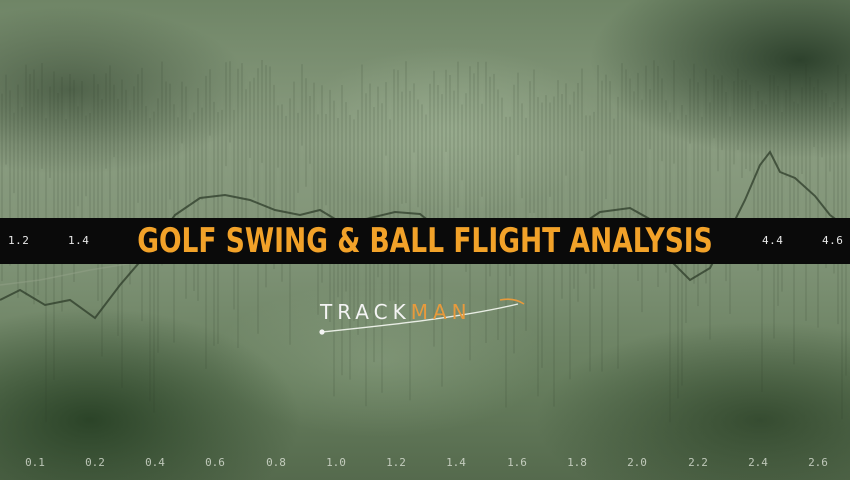  Describe the element at coordinates (95, 462) in the screenshot. I see `bottom-tick-label: 0.2` at that location.